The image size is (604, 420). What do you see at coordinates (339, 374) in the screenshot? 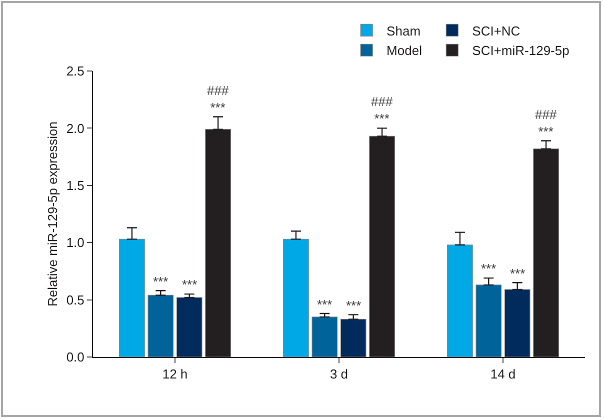
I see `x-tick-label: 3 d` at bounding box center [339, 374].